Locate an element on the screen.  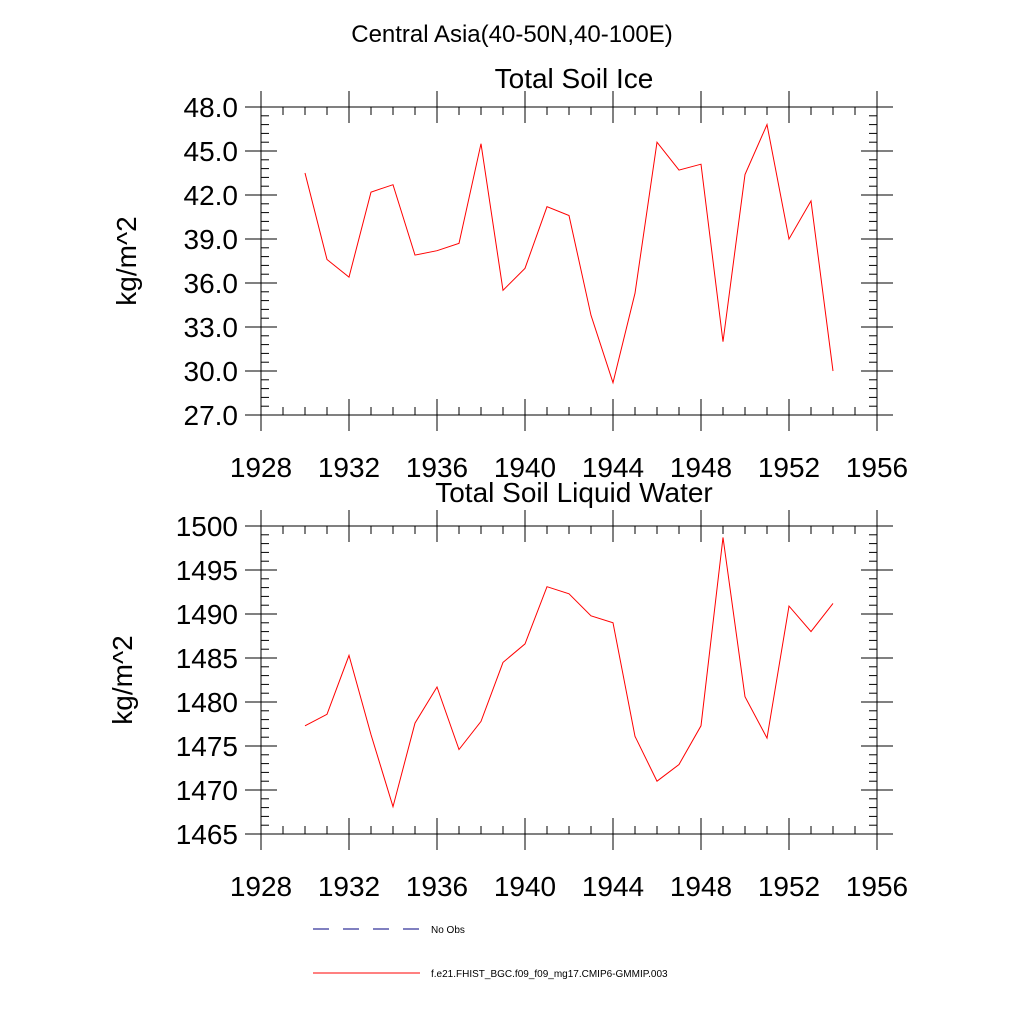
y-tick-label: 27.0 is located at coordinates (211, 415).